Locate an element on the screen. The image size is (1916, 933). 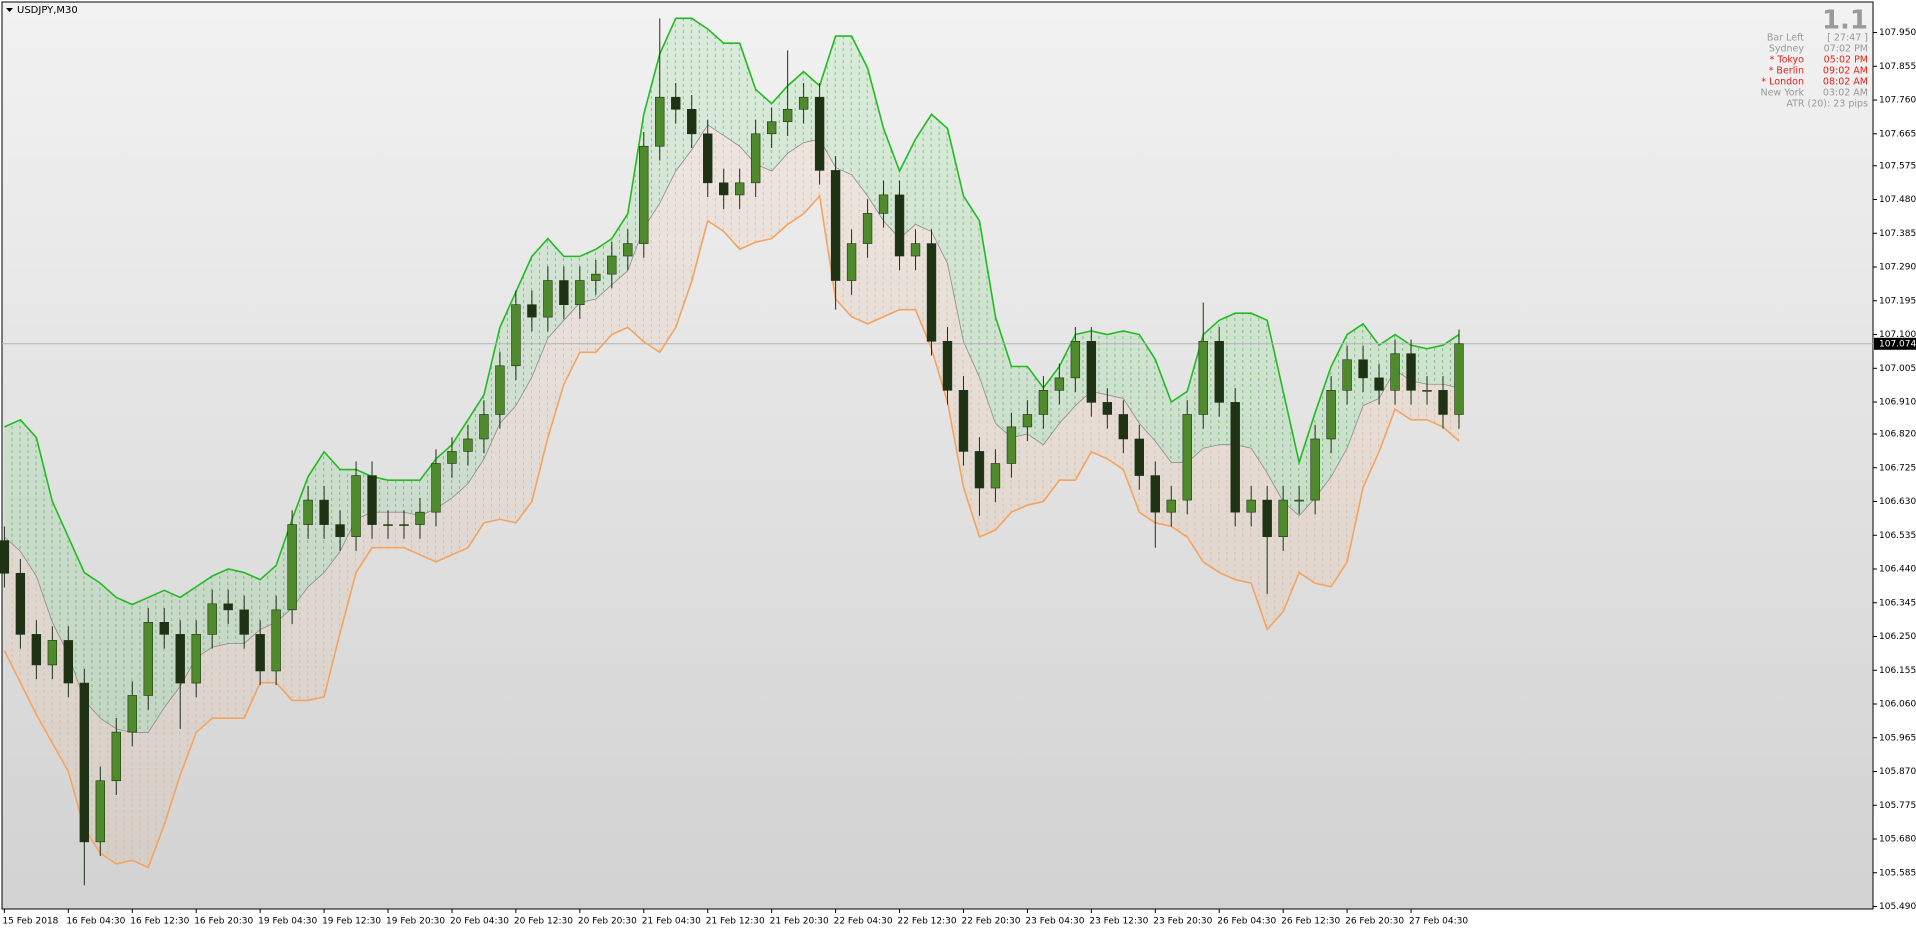
y-tick-label: 106.060 is located at coordinates (1897, 705).